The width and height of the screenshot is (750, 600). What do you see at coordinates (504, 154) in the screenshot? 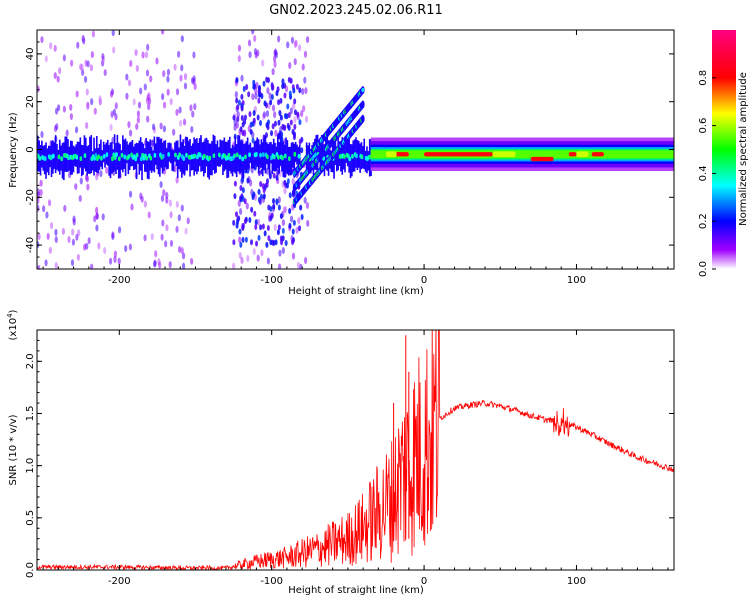
I see `spectrogram-warm-segment` at bounding box center [504, 154].